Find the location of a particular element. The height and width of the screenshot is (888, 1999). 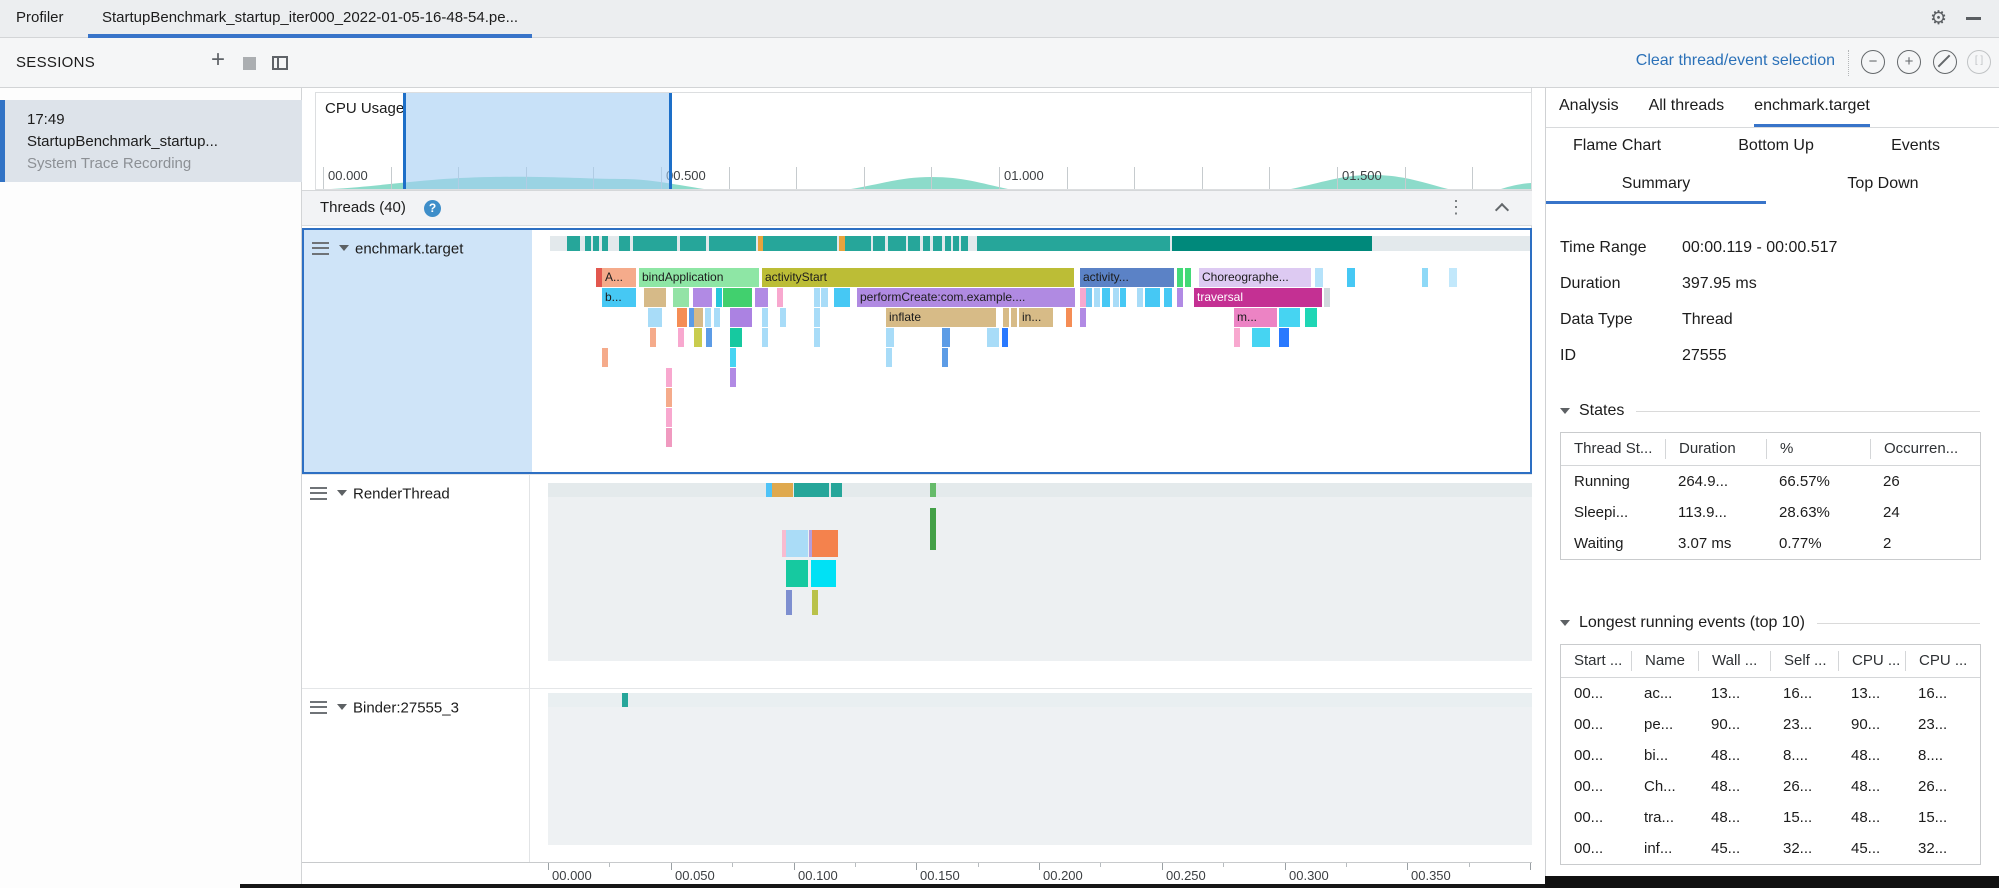

add-session-button: + is located at coordinates (217, 59).